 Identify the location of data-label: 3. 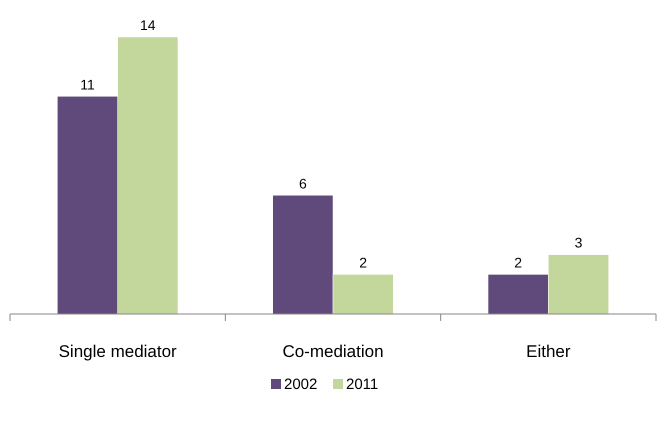
(578, 242).